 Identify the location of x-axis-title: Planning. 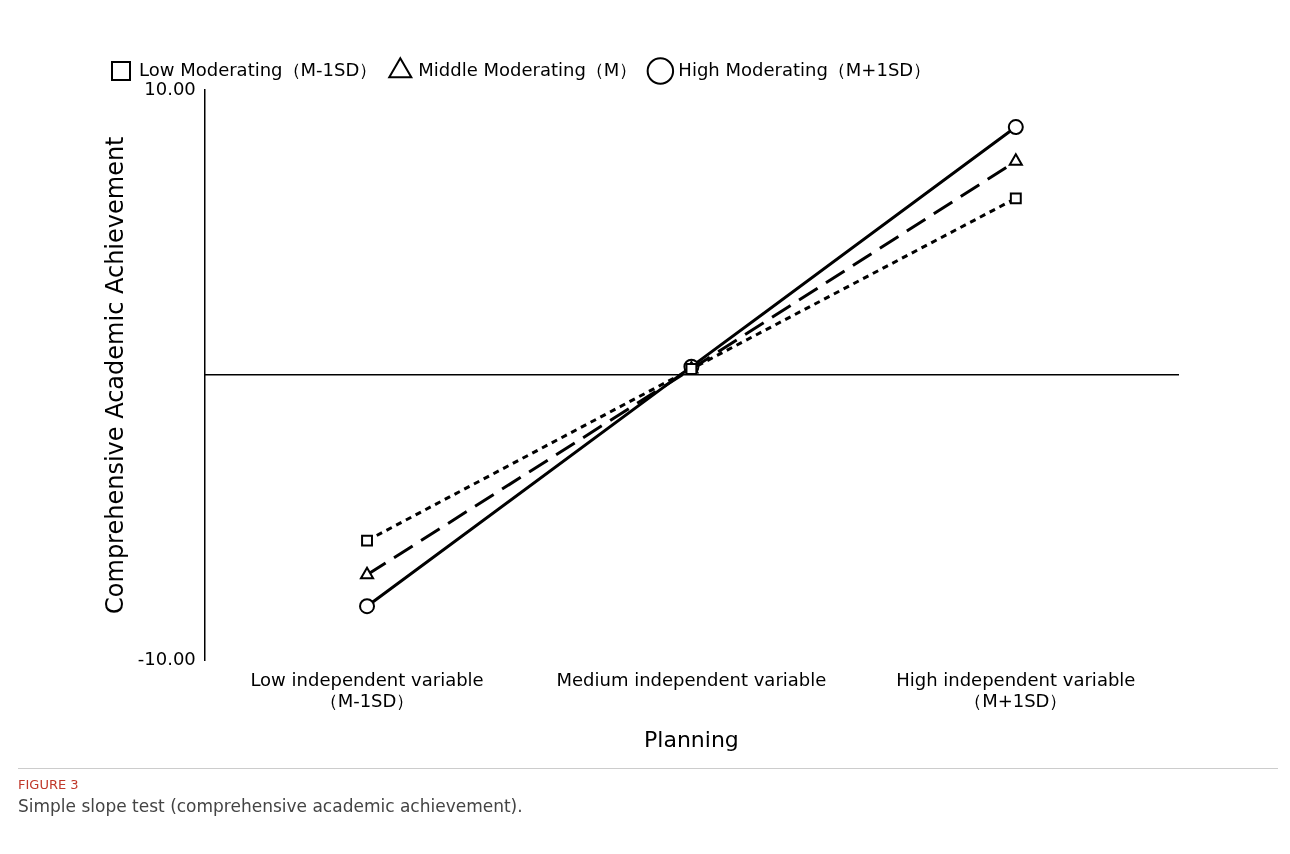
(691, 739).